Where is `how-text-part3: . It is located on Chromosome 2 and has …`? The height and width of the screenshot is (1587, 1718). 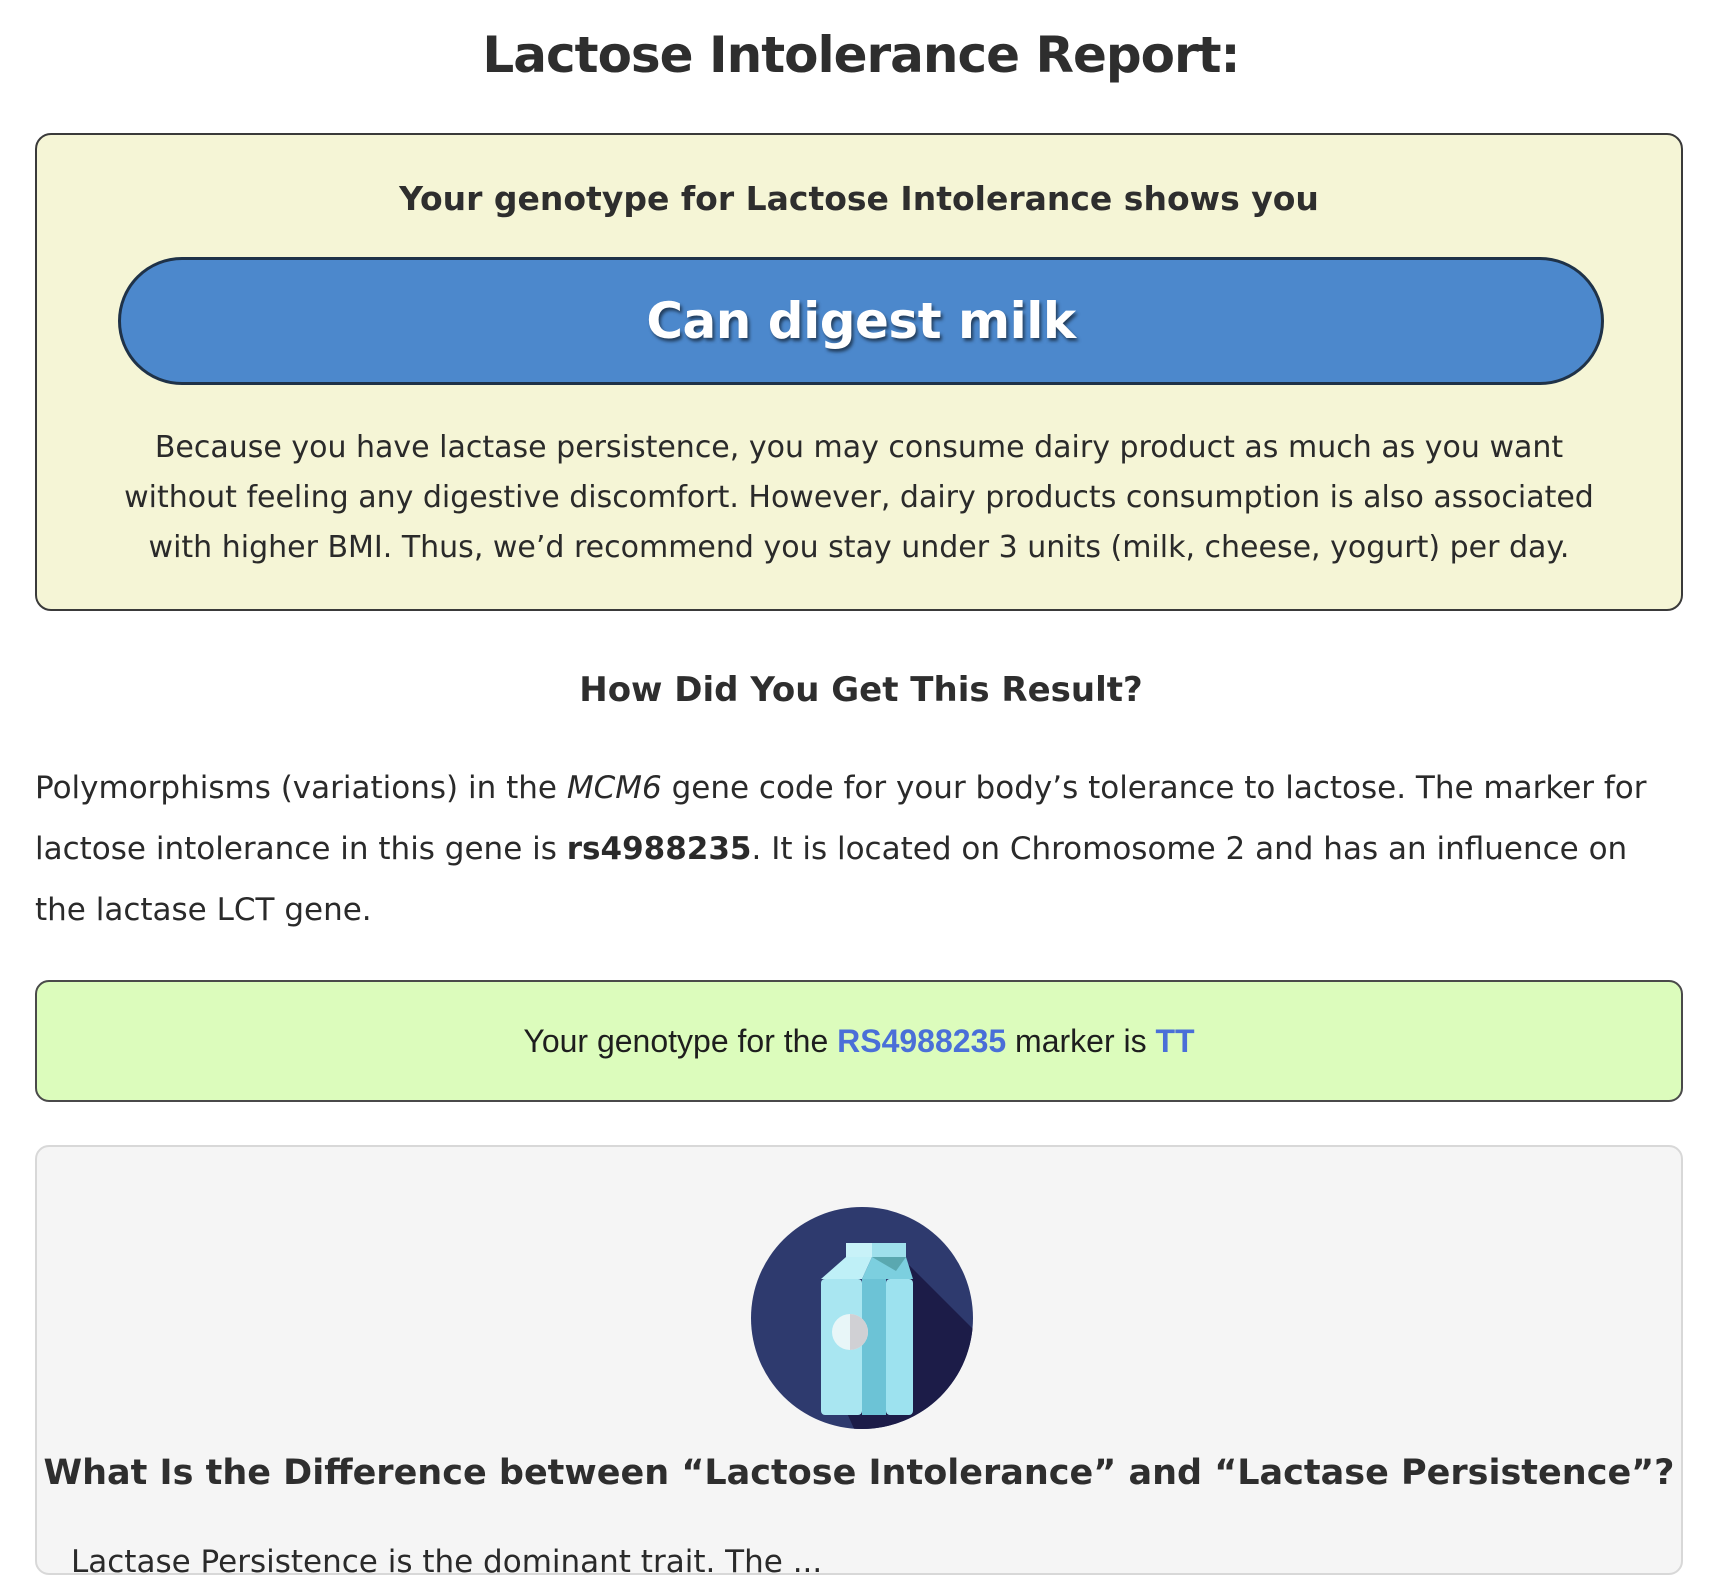 how-text-part3: . It is located on Chromosome 2 and has … is located at coordinates (831, 879).